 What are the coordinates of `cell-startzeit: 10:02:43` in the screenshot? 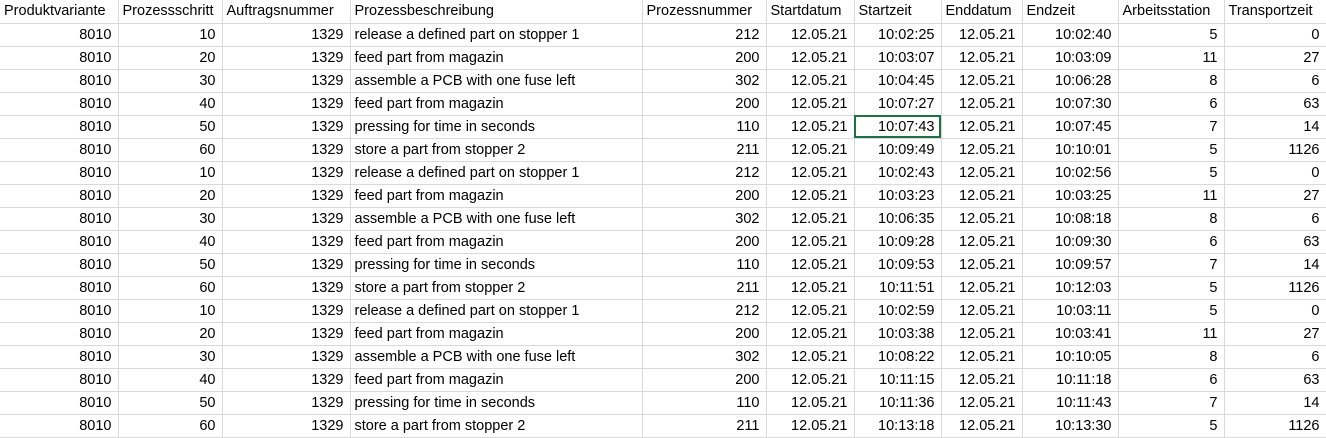 It's located at (898, 173).